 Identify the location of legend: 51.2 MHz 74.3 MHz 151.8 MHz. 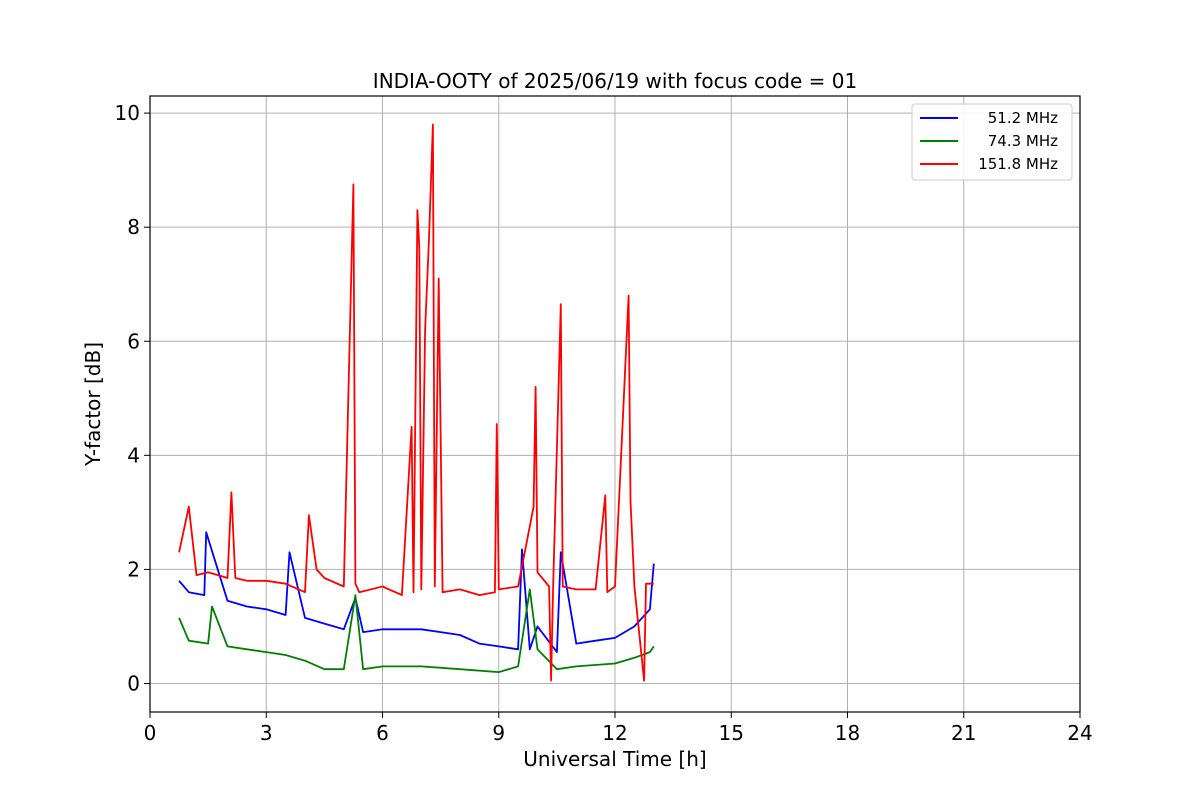
(992, 142).